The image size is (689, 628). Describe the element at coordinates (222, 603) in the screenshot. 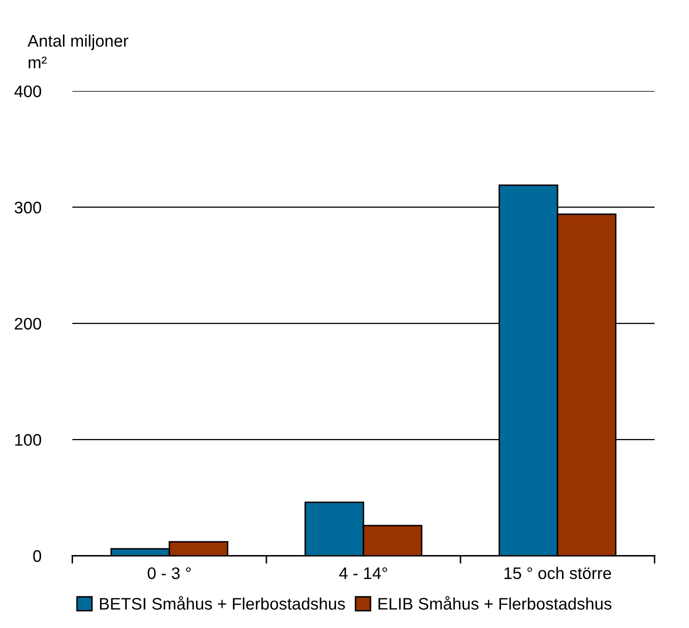

I see `legend-label: BETSI Småhus + Flerbostadshus` at that location.